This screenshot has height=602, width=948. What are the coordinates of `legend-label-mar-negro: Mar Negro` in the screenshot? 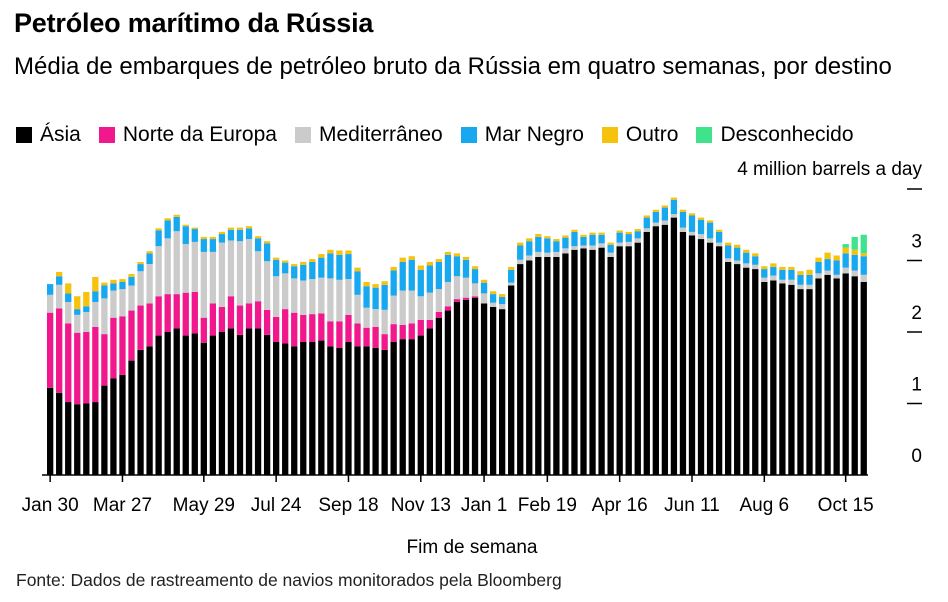 It's located at (534, 134).